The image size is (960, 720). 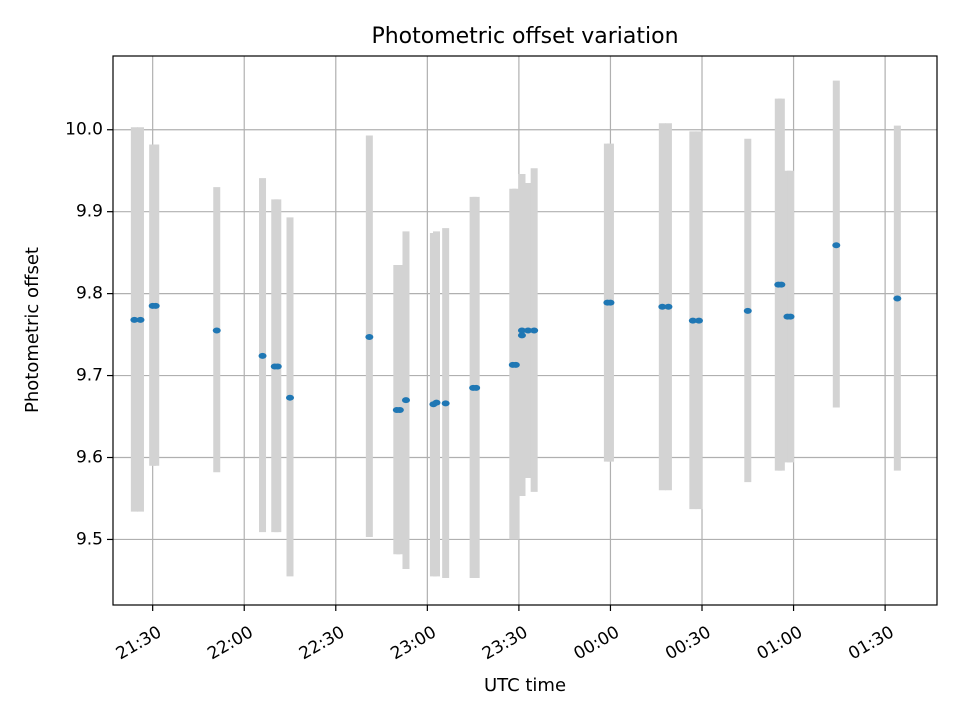 I want to click on y-tick-label: 9.9, so click(x=89, y=212).